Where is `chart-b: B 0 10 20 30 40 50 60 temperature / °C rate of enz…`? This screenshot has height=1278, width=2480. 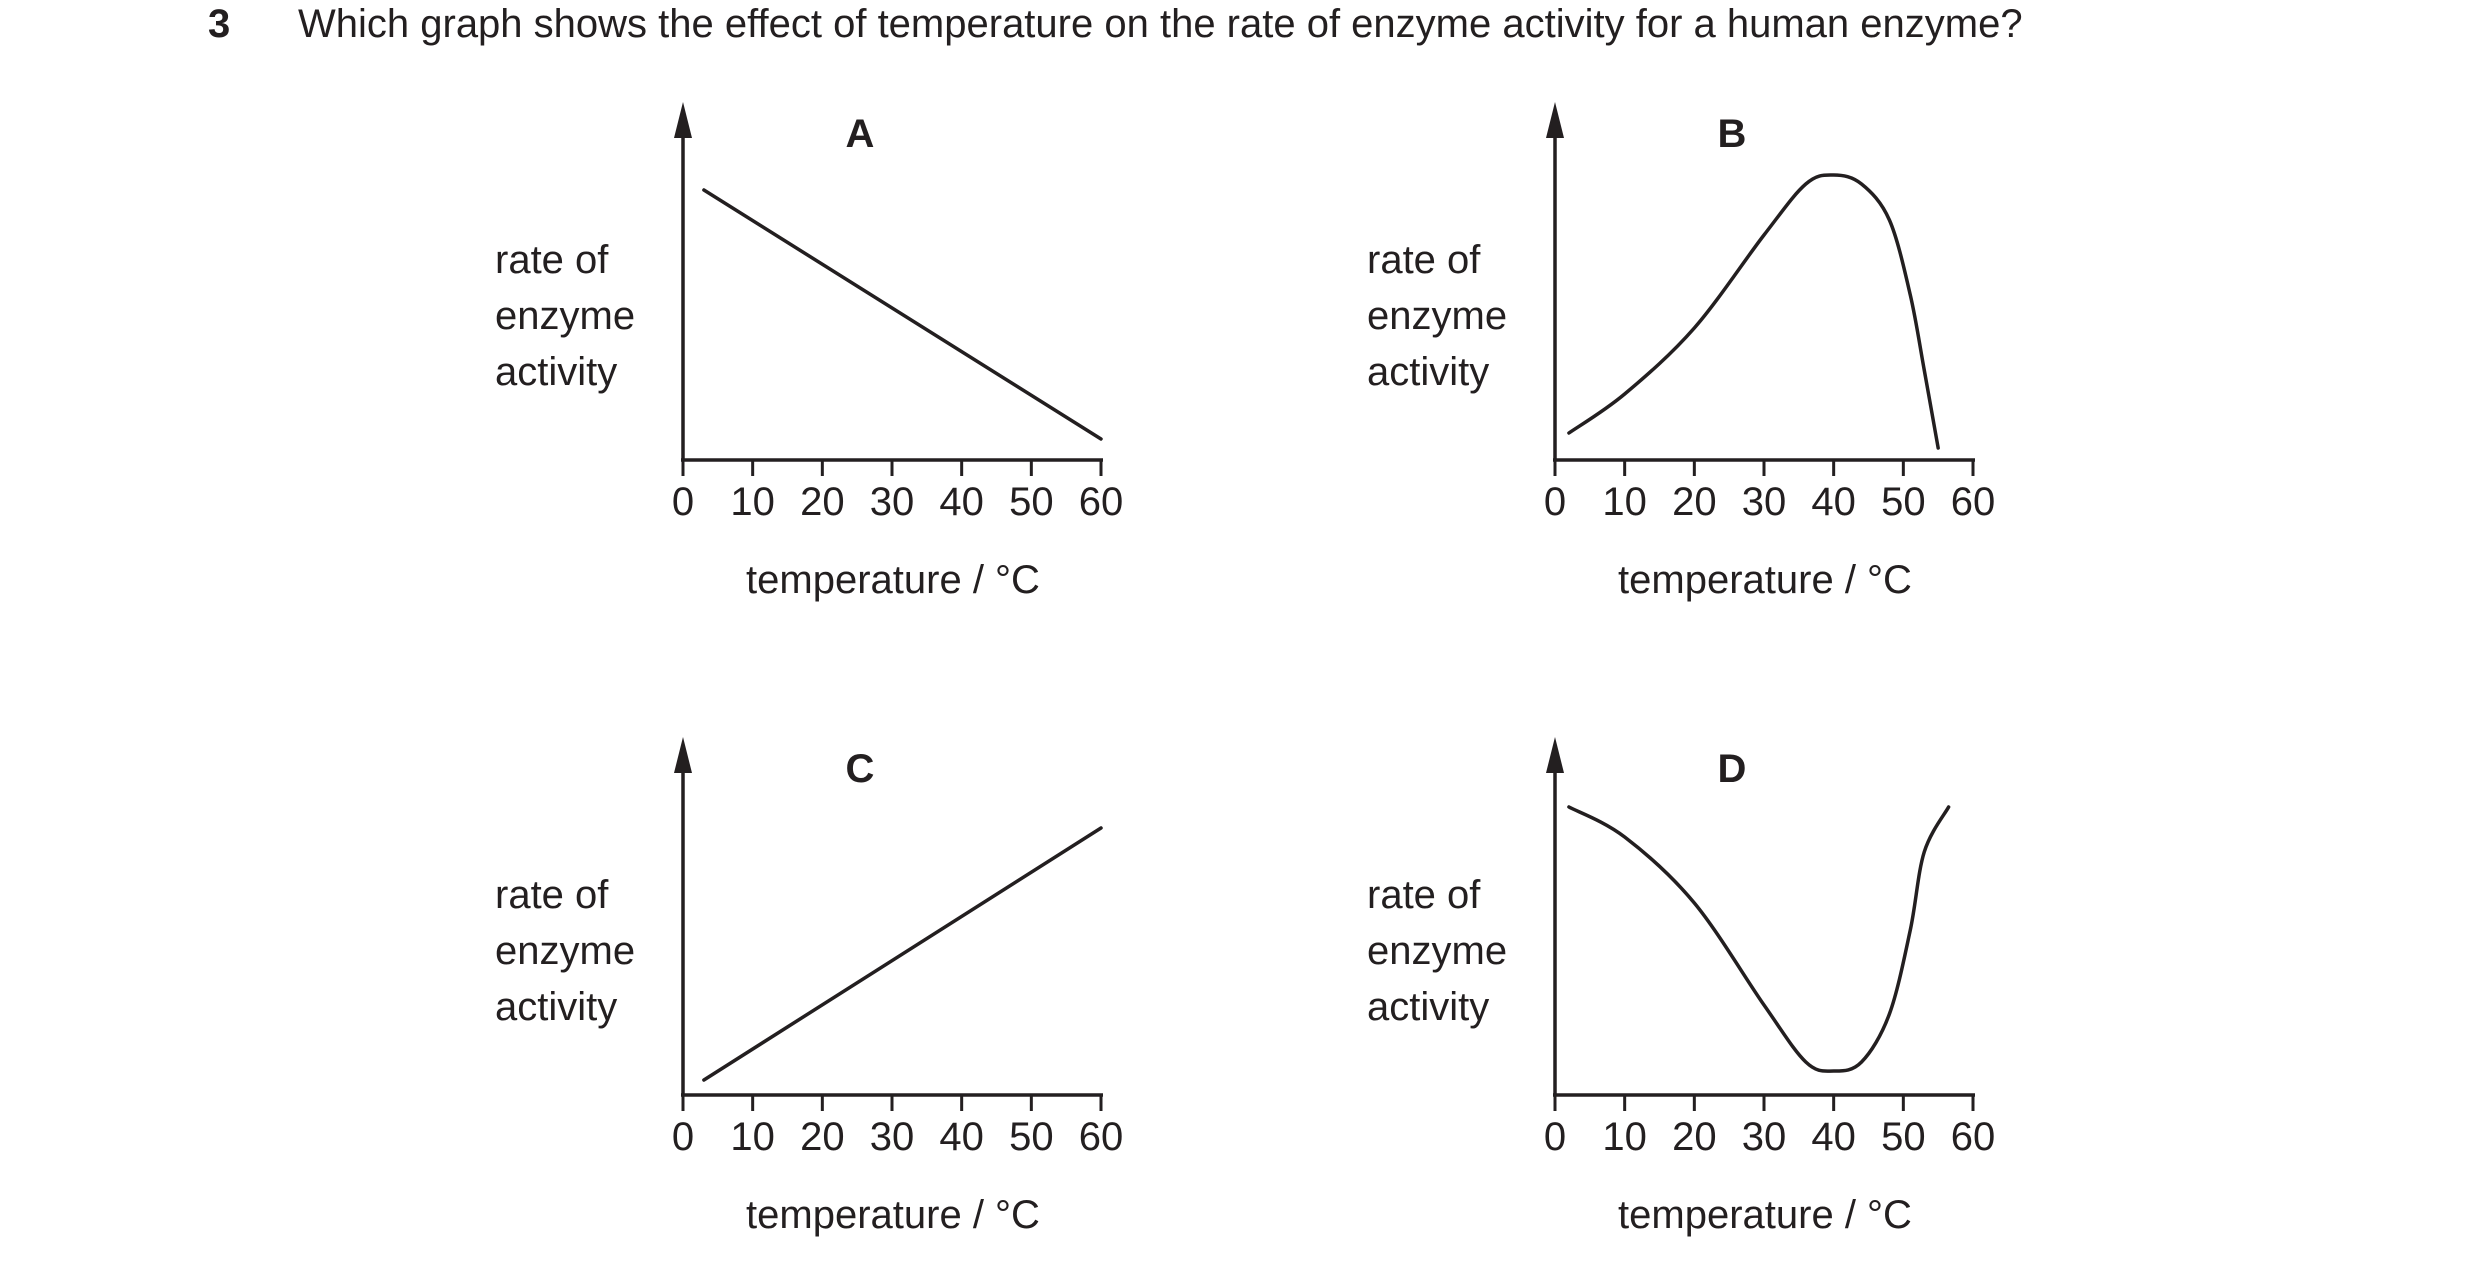
chart-b: B 0 10 20 30 40 50 60 temperature / °C rate of enz… is located at coordinates (1681, 352).